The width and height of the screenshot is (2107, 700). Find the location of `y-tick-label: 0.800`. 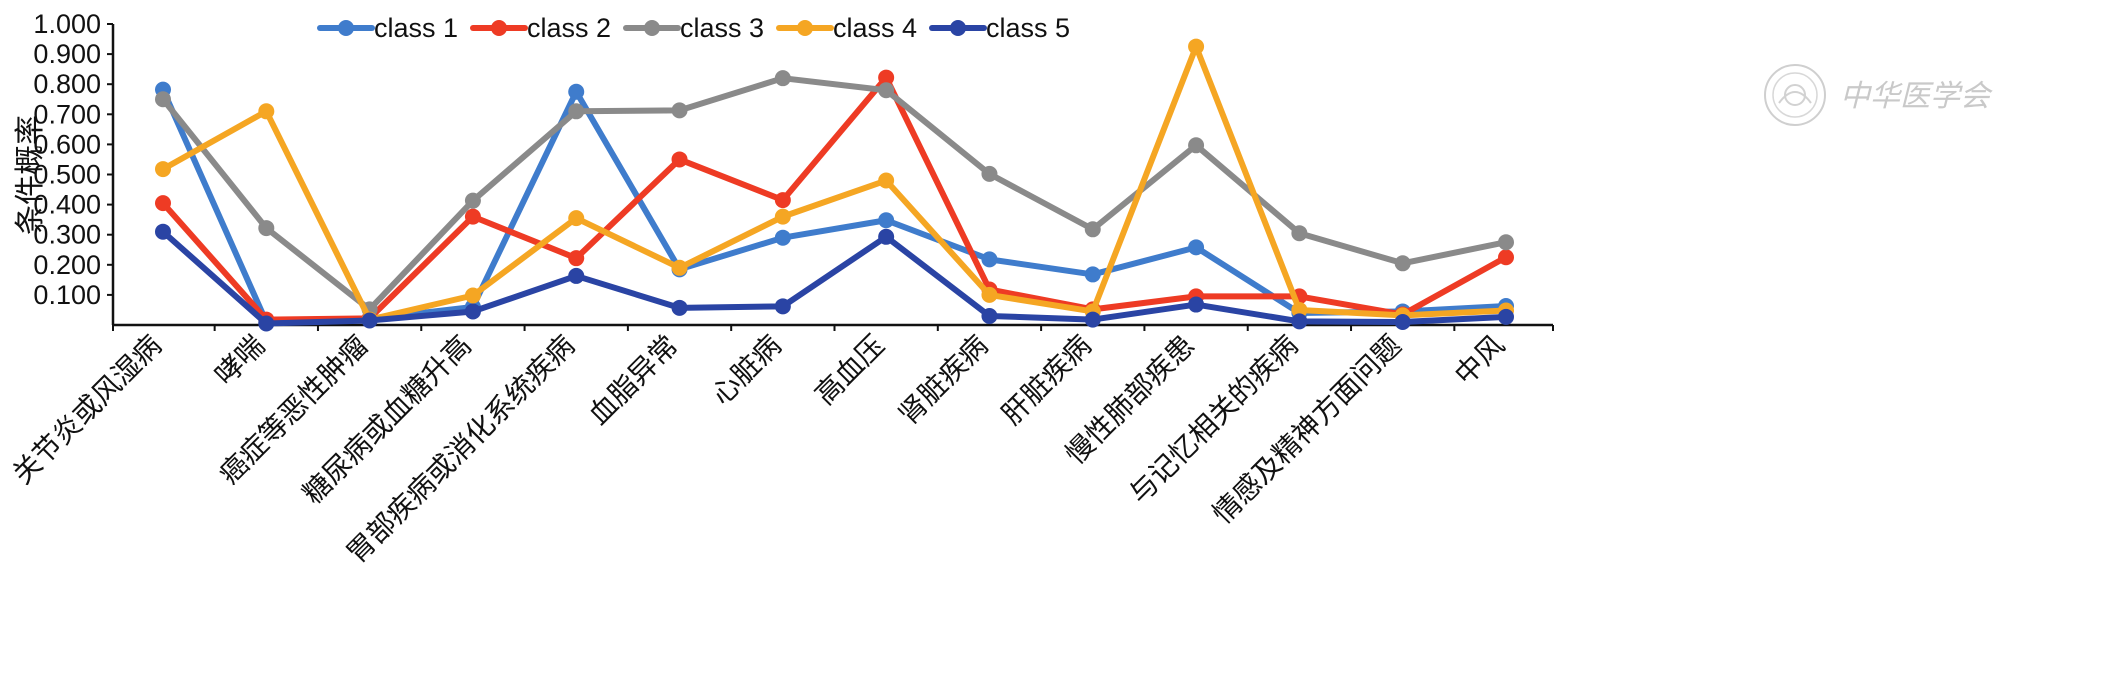

y-tick-label: 0.800 is located at coordinates (67, 84).